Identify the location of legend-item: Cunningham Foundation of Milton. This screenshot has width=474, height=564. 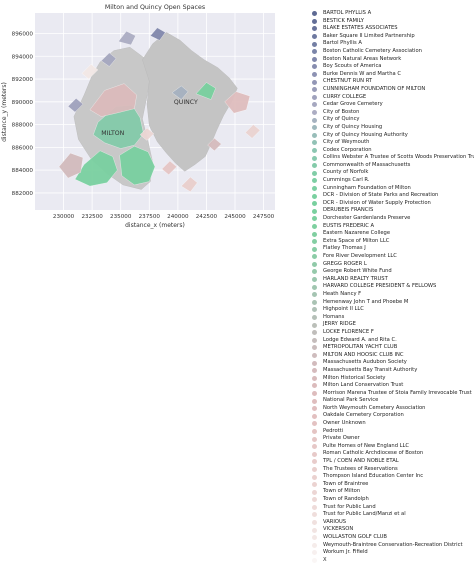
(393, 189).